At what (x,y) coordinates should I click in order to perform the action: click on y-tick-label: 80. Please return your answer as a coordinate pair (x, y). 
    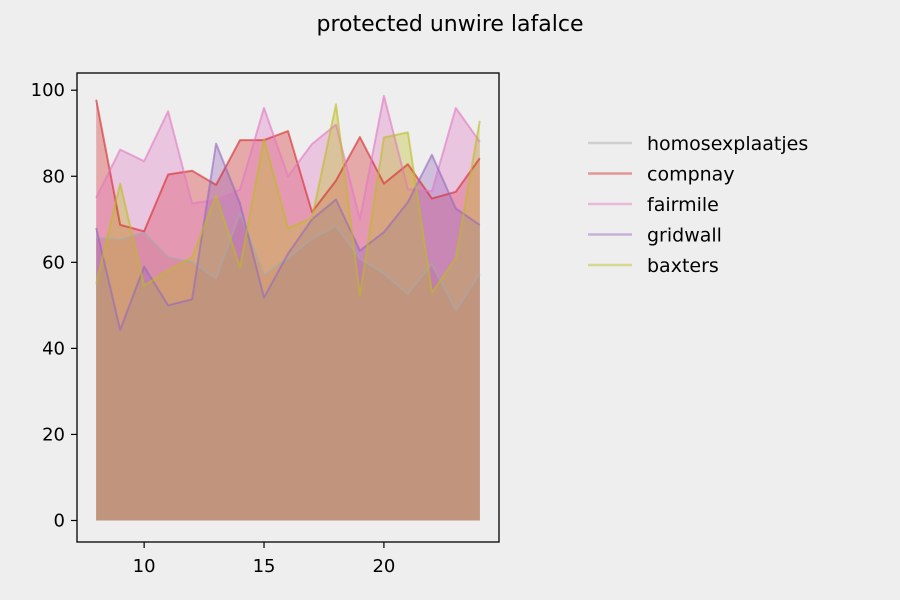
    Looking at the image, I should click on (53, 176).